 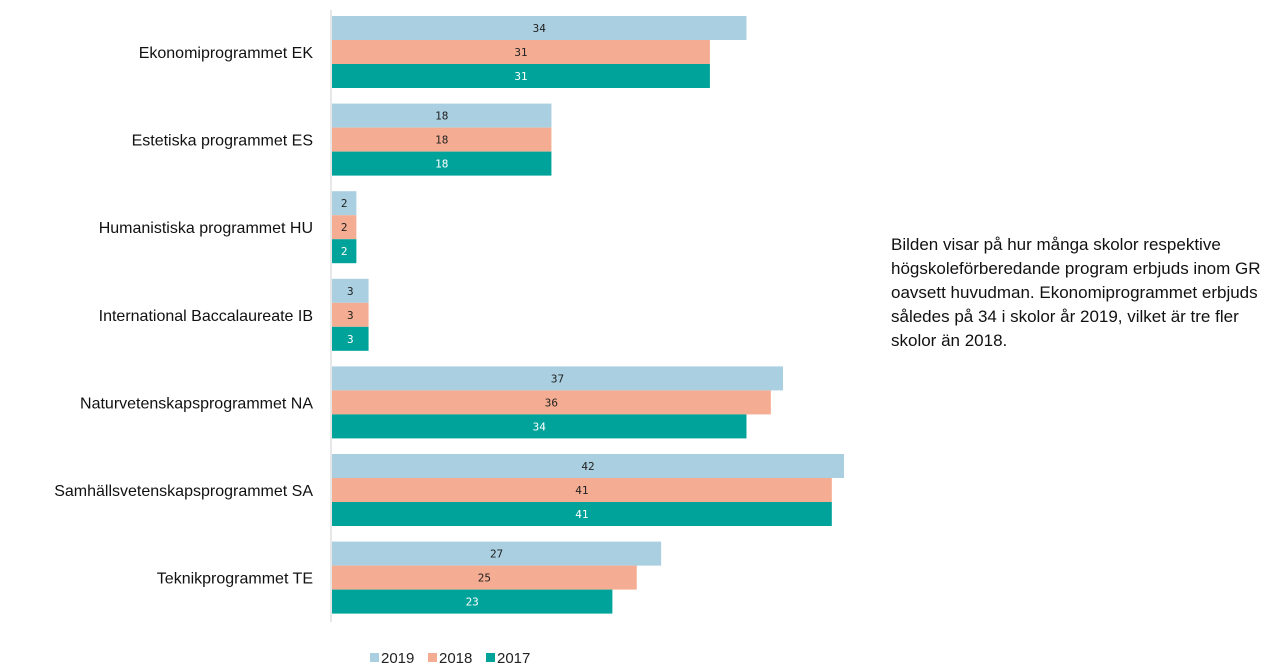 I want to click on bar-humanistiska-programmet-hu-2018, so click(x=344, y=227).